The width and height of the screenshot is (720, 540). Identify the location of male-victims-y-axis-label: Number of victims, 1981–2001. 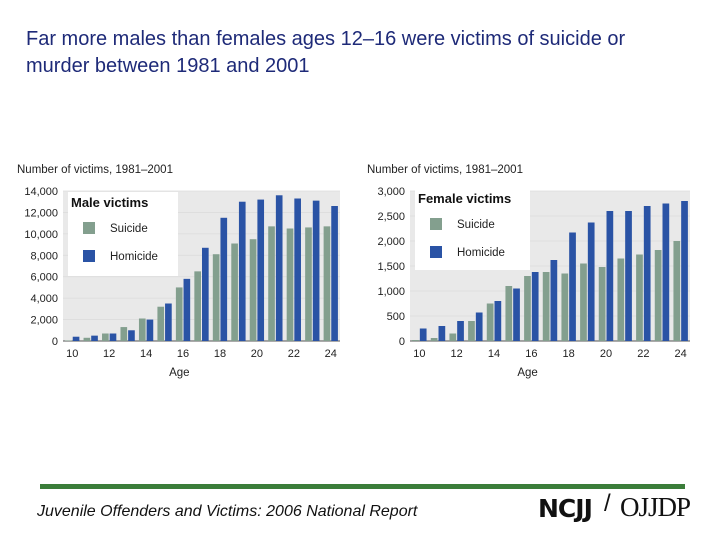
(95, 170).